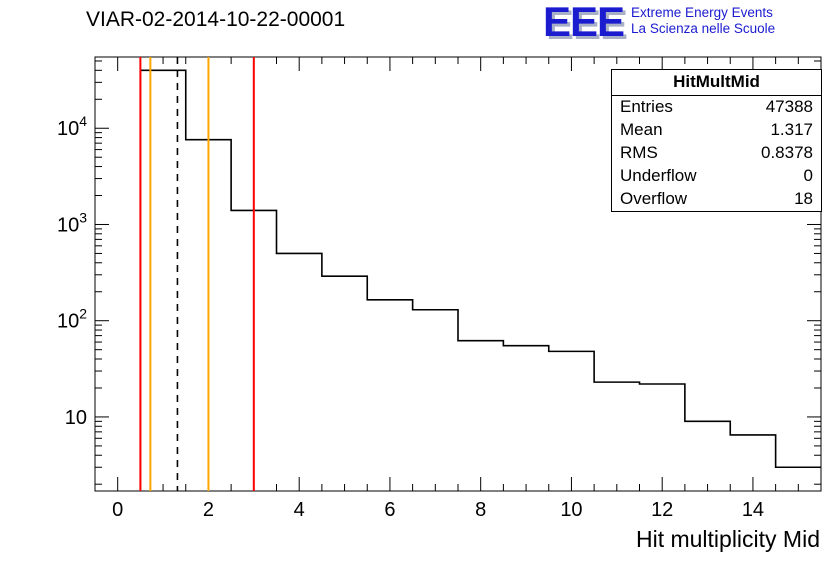 This screenshot has height=572, width=836. Describe the element at coordinates (716, 83) in the screenshot. I see `stats-box-title: HitMultMid` at that location.